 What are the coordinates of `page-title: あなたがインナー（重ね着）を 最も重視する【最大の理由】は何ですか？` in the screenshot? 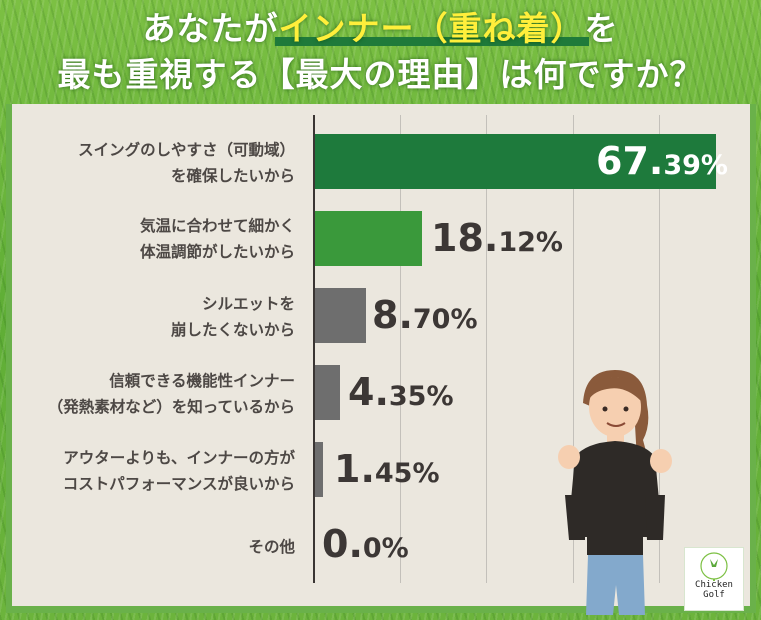 It's located at (380, 52).